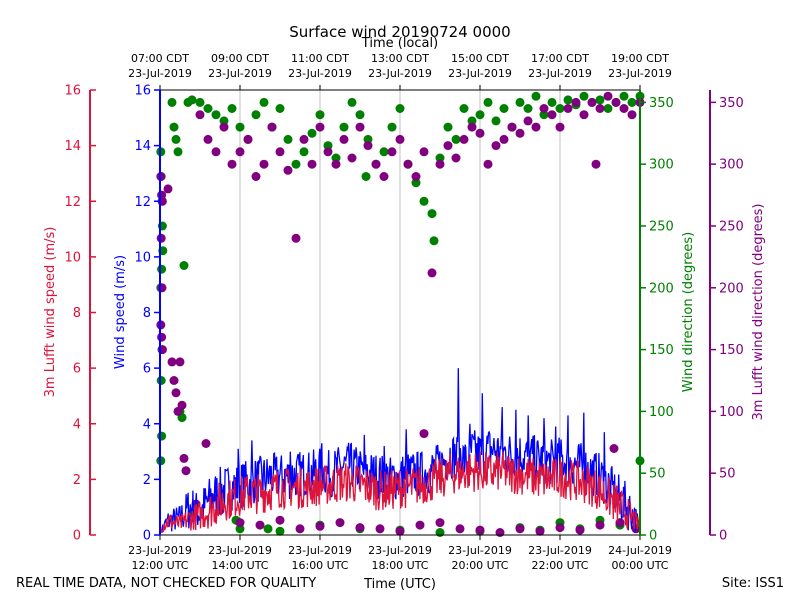 The image size is (800, 600). What do you see at coordinates (120, 312) in the screenshot?
I see `wind-speed-axis-title: Wind speed (m/s)` at bounding box center [120, 312].